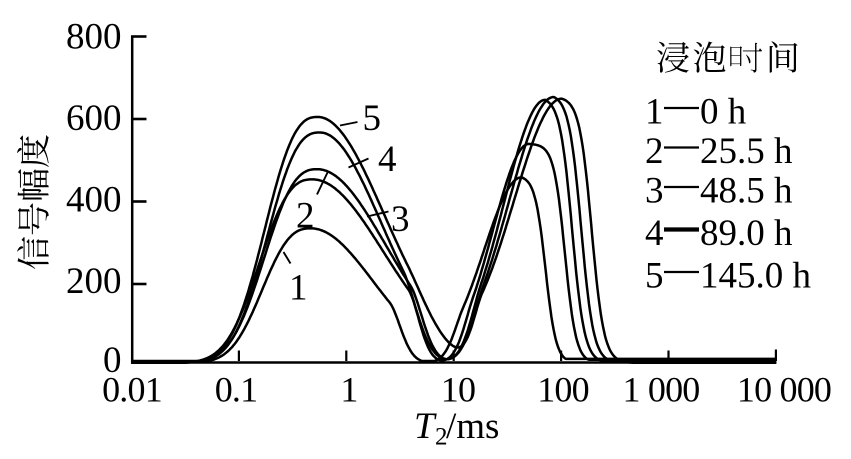  Describe the element at coordinates (660, 390) in the screenshot. I see `svg-text: 1 000` at that location.